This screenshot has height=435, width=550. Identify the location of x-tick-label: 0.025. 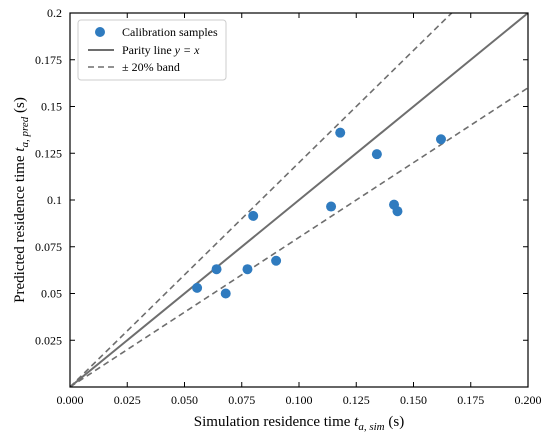
(127, 400).